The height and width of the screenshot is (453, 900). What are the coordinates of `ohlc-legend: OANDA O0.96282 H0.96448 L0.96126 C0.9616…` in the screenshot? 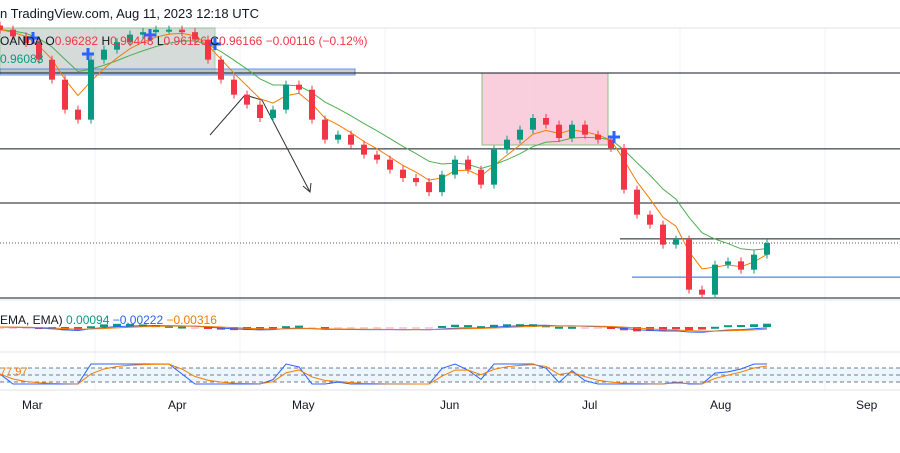 It's located at (184, 41).